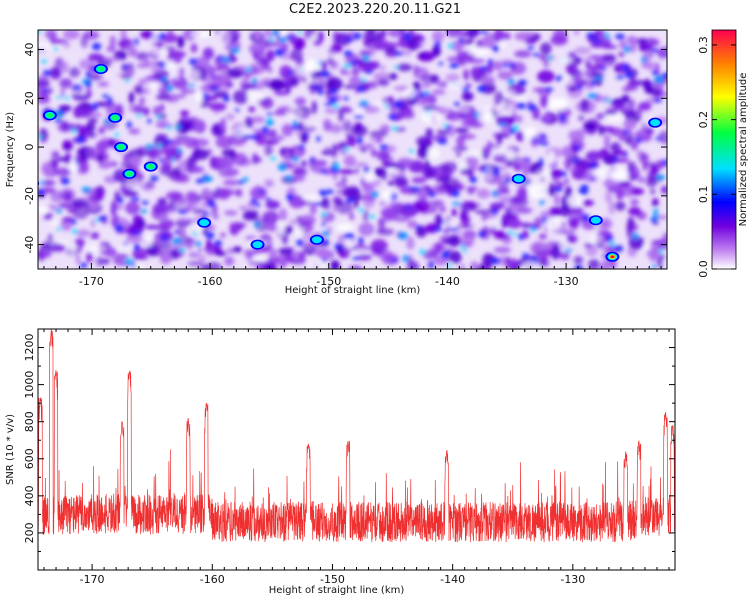 The image size is (750, 600). I want to click on y-axis-label: Frequency (Hz), so click(10, 150).